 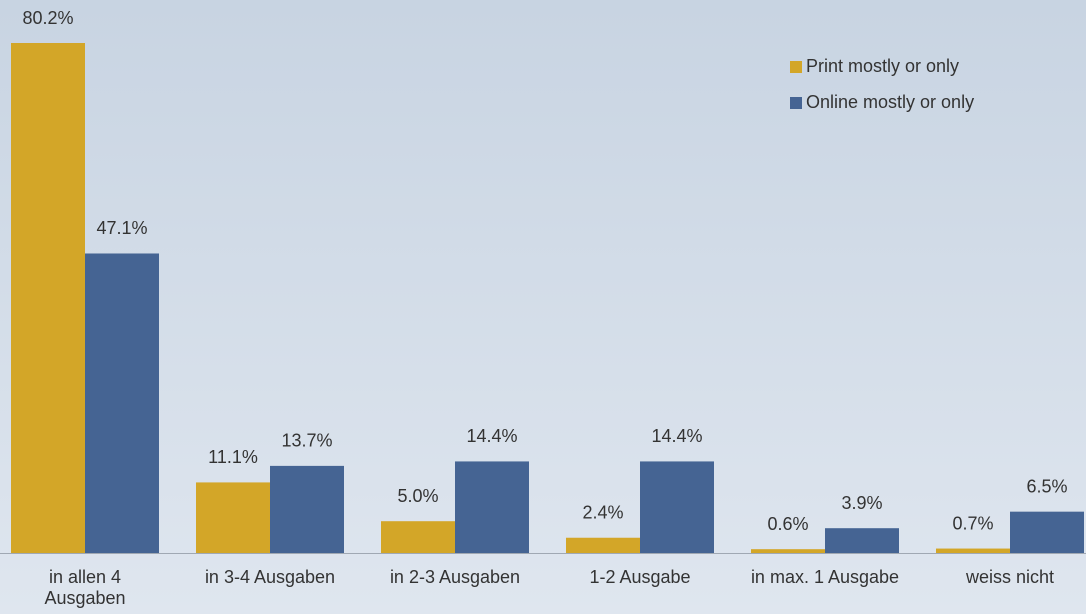 I want to click on data-label: 6.5%, so click(x=1046, y=486).